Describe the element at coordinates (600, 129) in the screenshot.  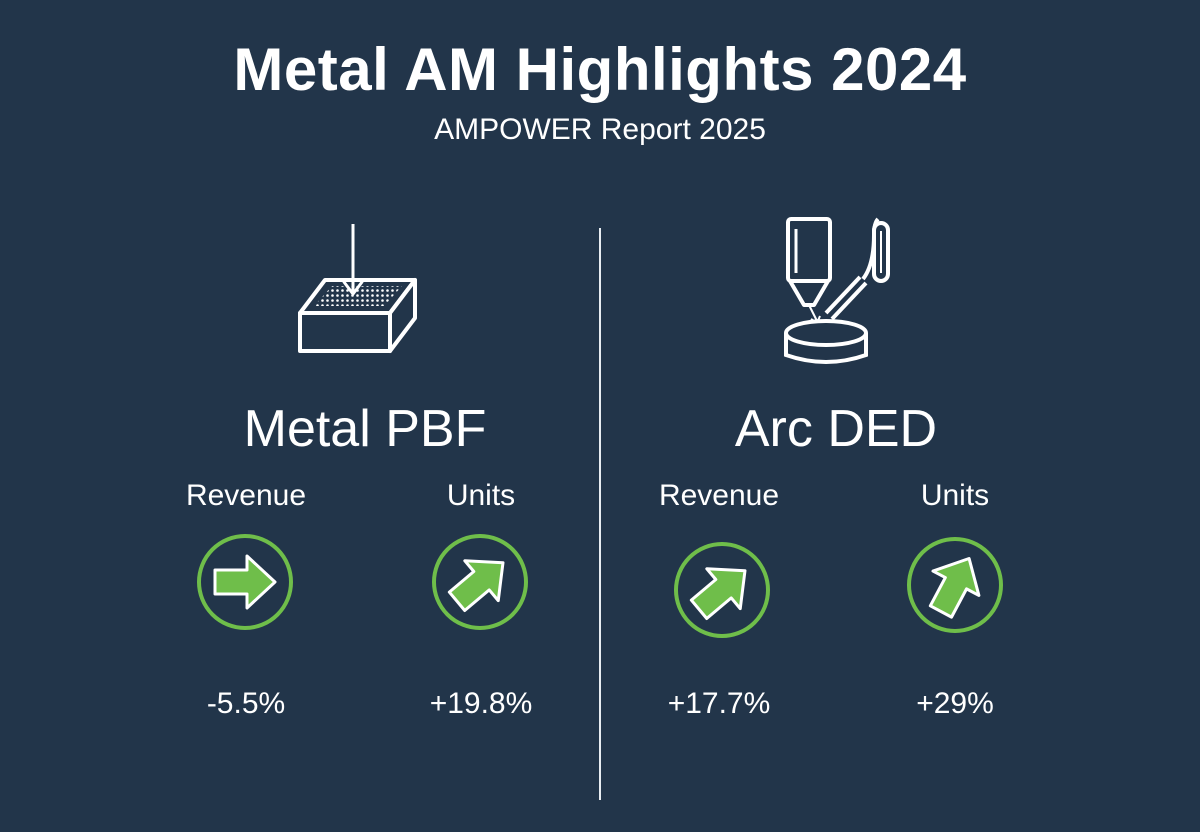
I see `page-subtitle: AMPOWER Report 2025` at that location.